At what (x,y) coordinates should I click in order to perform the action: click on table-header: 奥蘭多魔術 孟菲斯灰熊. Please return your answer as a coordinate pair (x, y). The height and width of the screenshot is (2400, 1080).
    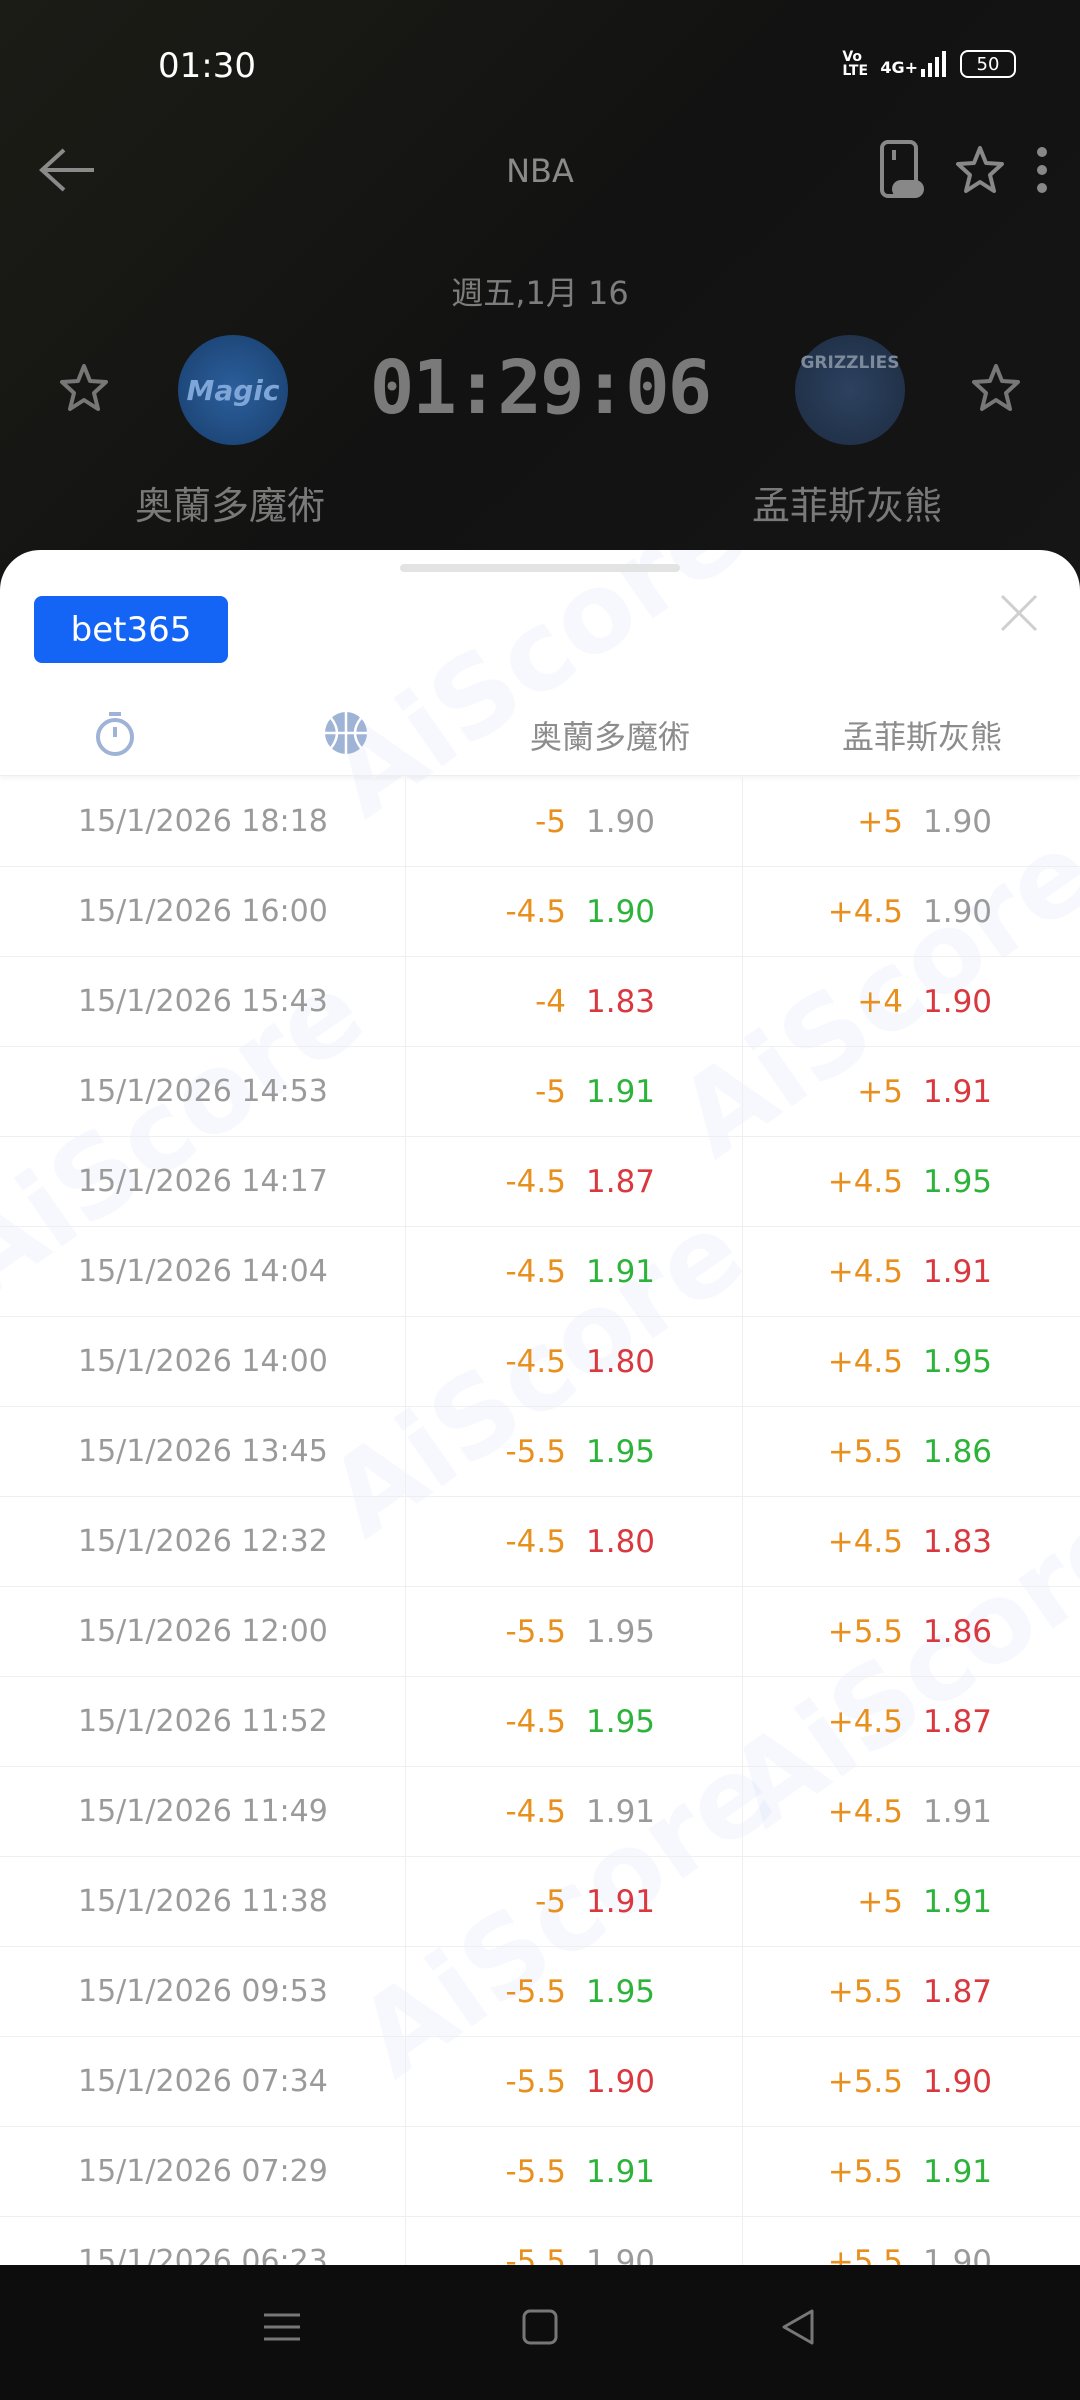
    Looking at the image, I should click on (540, 733).